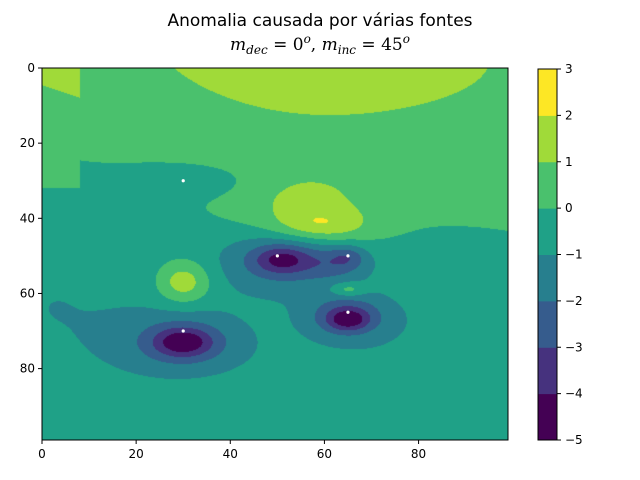  I want to click on colorbar-tick-label-6: 0, so click(569, 208).